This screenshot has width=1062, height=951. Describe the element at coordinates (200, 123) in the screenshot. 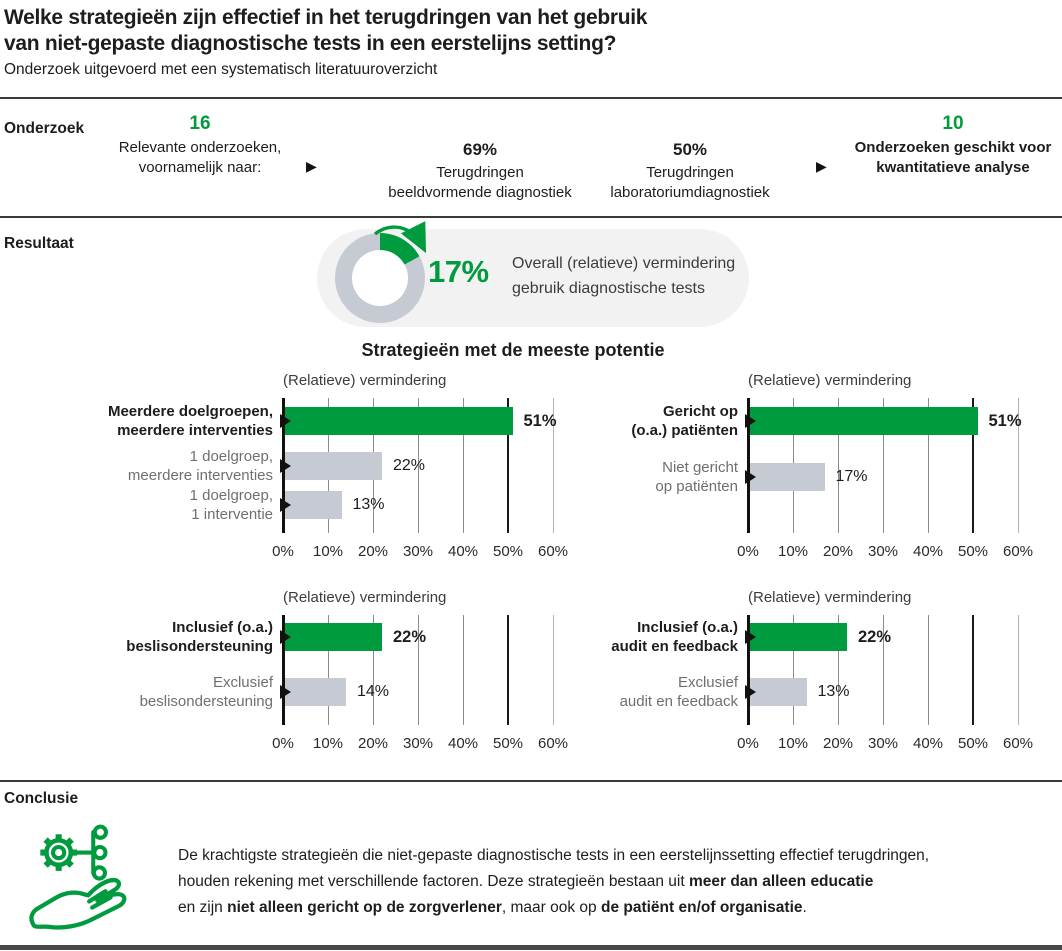

I see `flow-step-value: 16` at that location.